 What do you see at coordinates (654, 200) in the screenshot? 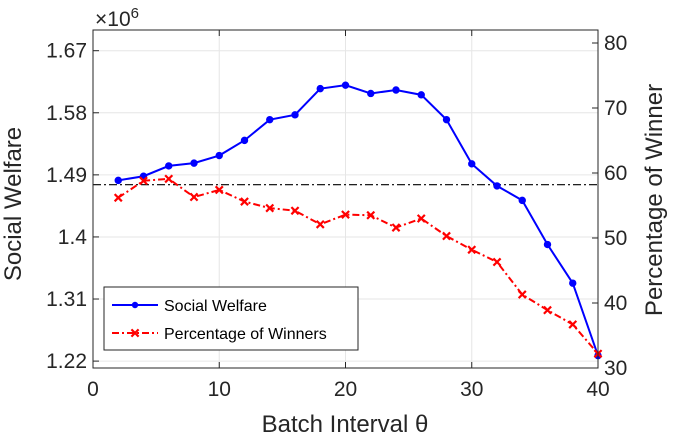
I see `right-y-axis-title: Percentage of Winner` at bounding box center [654, 200].